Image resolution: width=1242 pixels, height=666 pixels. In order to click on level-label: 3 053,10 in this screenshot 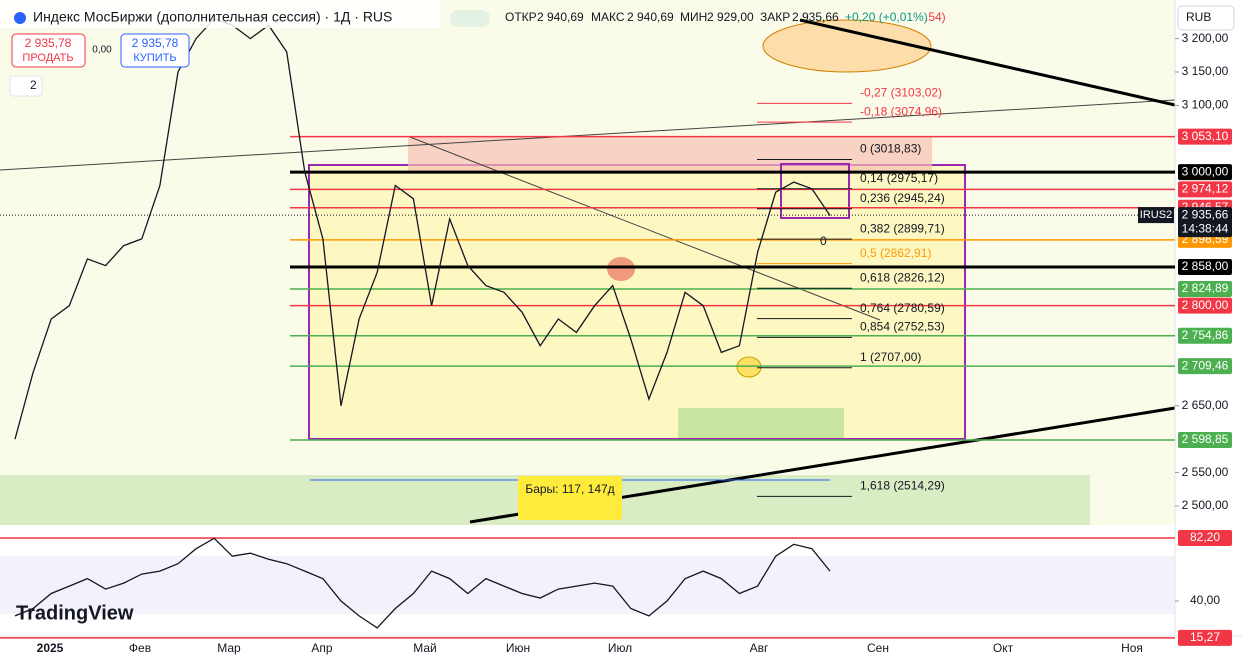, I will do `click(1205, 136)`.